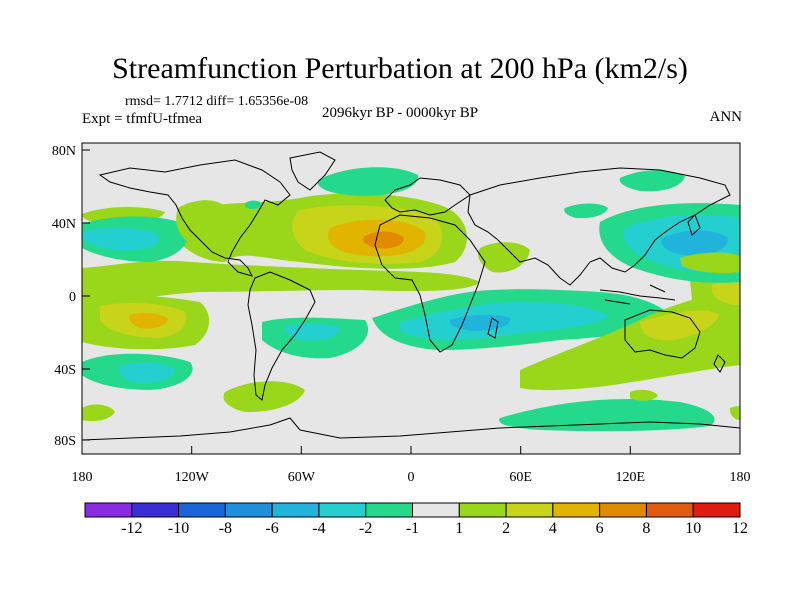 The height and width of the screenshot is (600, 800). Describe the element at coordinates (312, 332) in the screenshot. I see `contour-s-america-neg2` at that location.